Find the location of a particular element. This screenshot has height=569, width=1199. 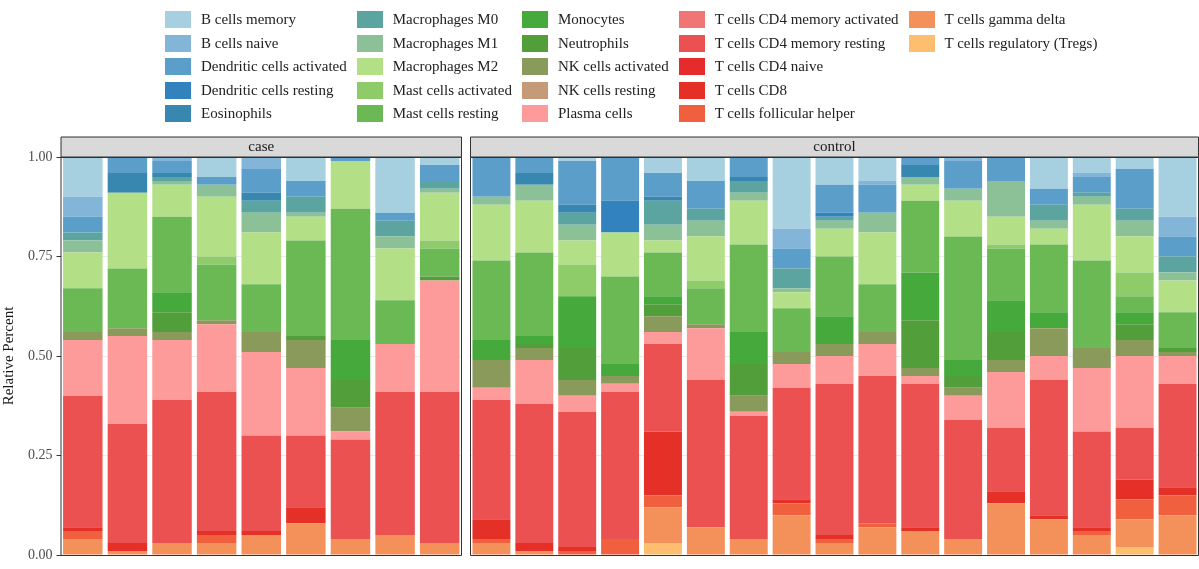

legend-label: T cells follicular helper is located at coordinates (784, 114).